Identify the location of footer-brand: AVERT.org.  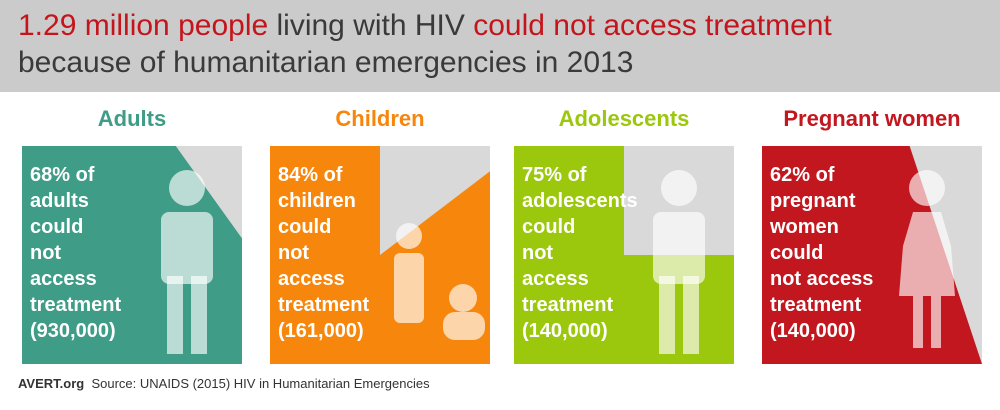
(51, 383).